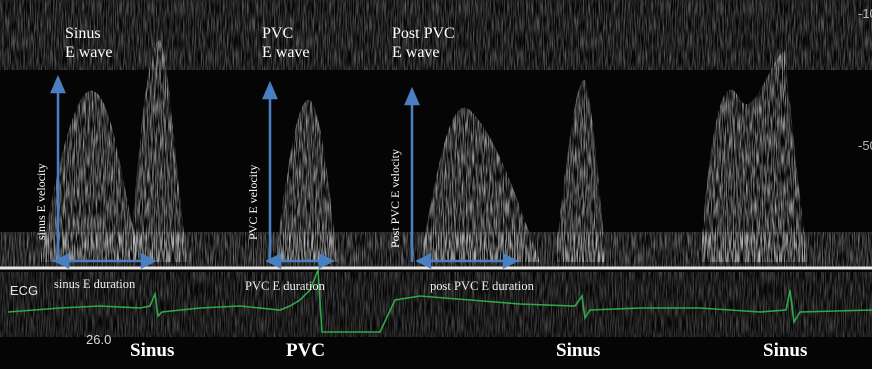 The height and width of the screenshot is (369, 894). What do you see at coordinates (152, 350) in the screenshot?
I see `beat-label-sinus-1: Sinus` at bounding box center [152, 350].